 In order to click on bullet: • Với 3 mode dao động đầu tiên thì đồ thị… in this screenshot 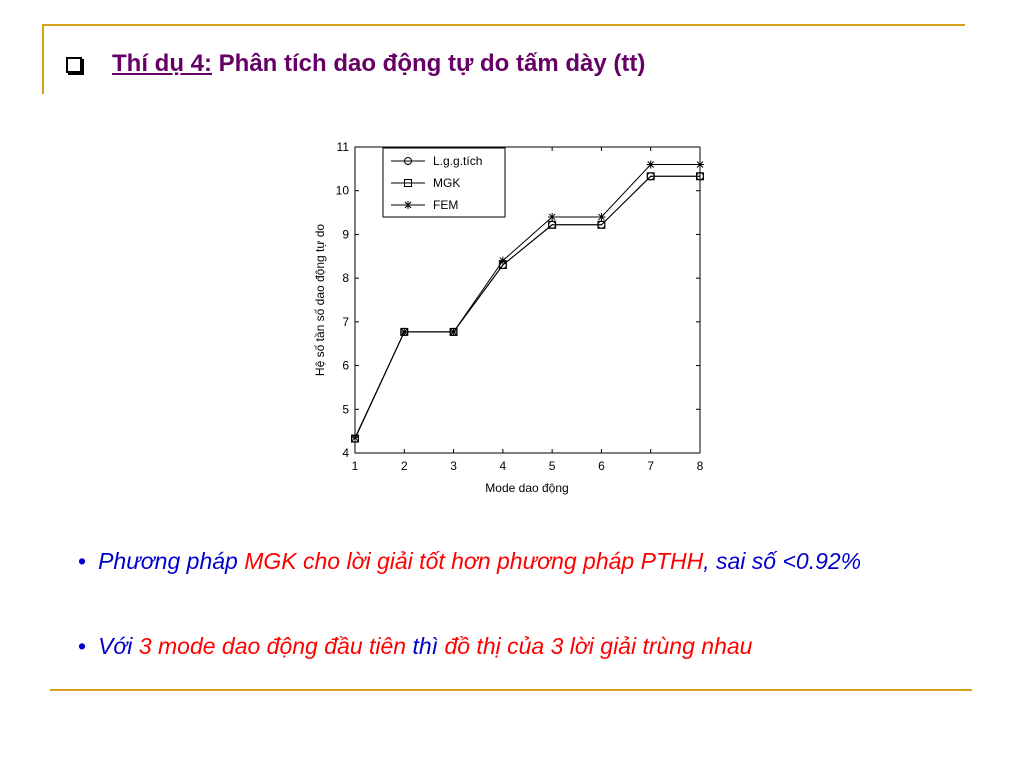, I will do `click(523, 646)`.